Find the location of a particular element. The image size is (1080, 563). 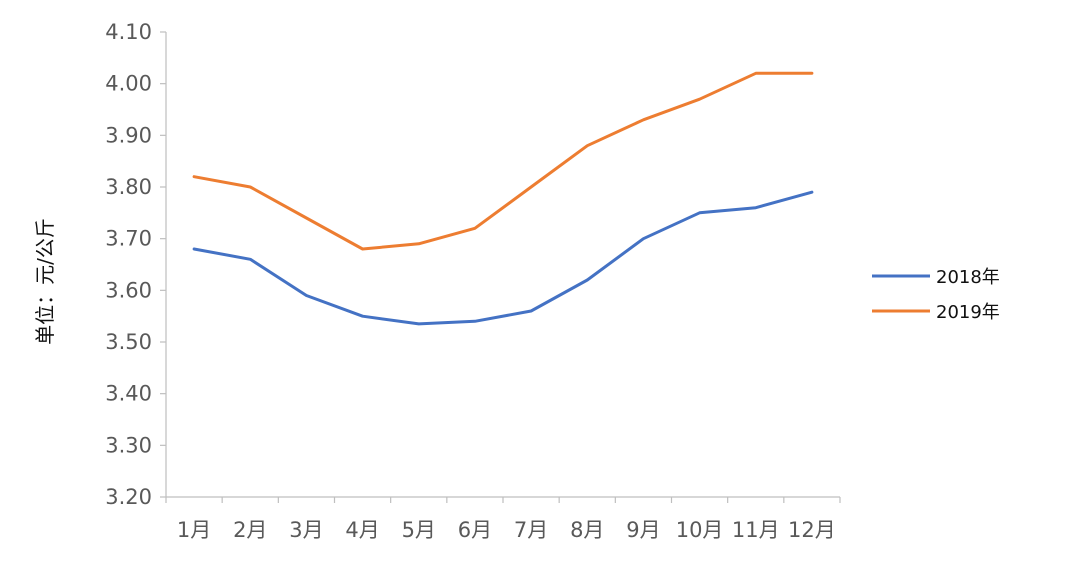

x-tick-label: 1月 is located at coordinates (194, 530).